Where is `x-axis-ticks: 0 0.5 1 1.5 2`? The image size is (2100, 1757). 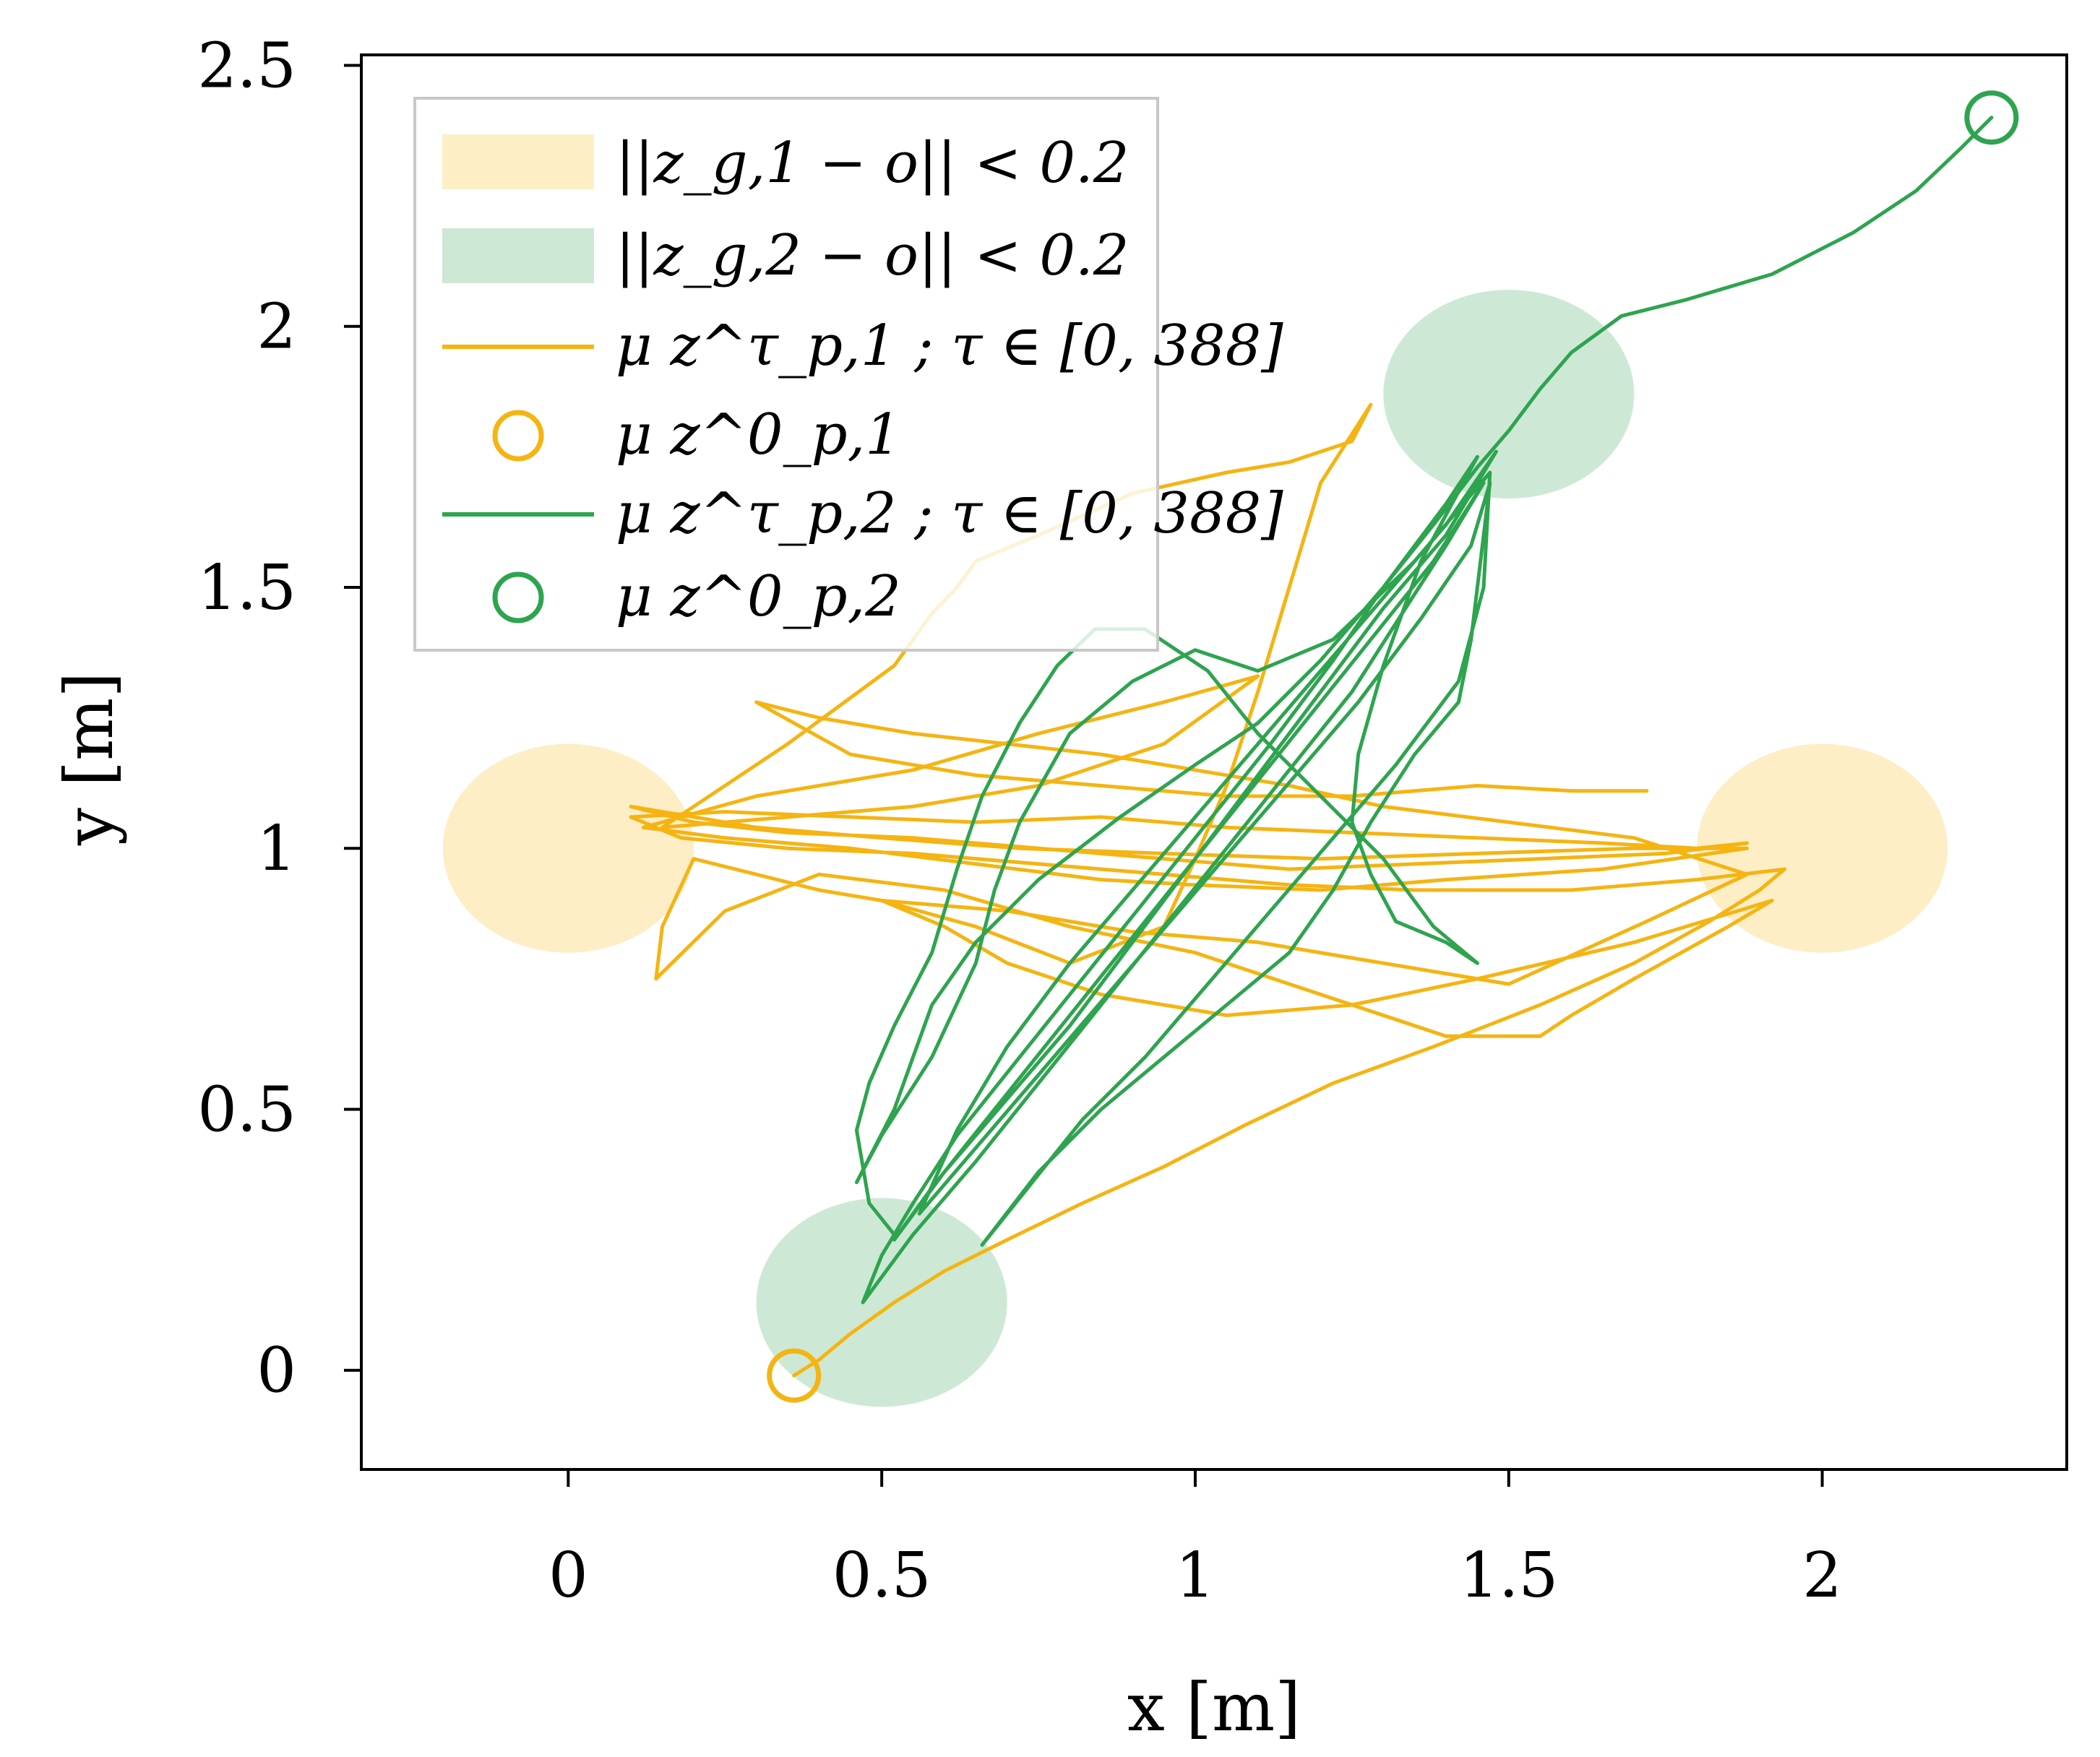 x-axis-ticks: 0 0.5 1 1.5 2 is located at coordinates (1195, 1540).